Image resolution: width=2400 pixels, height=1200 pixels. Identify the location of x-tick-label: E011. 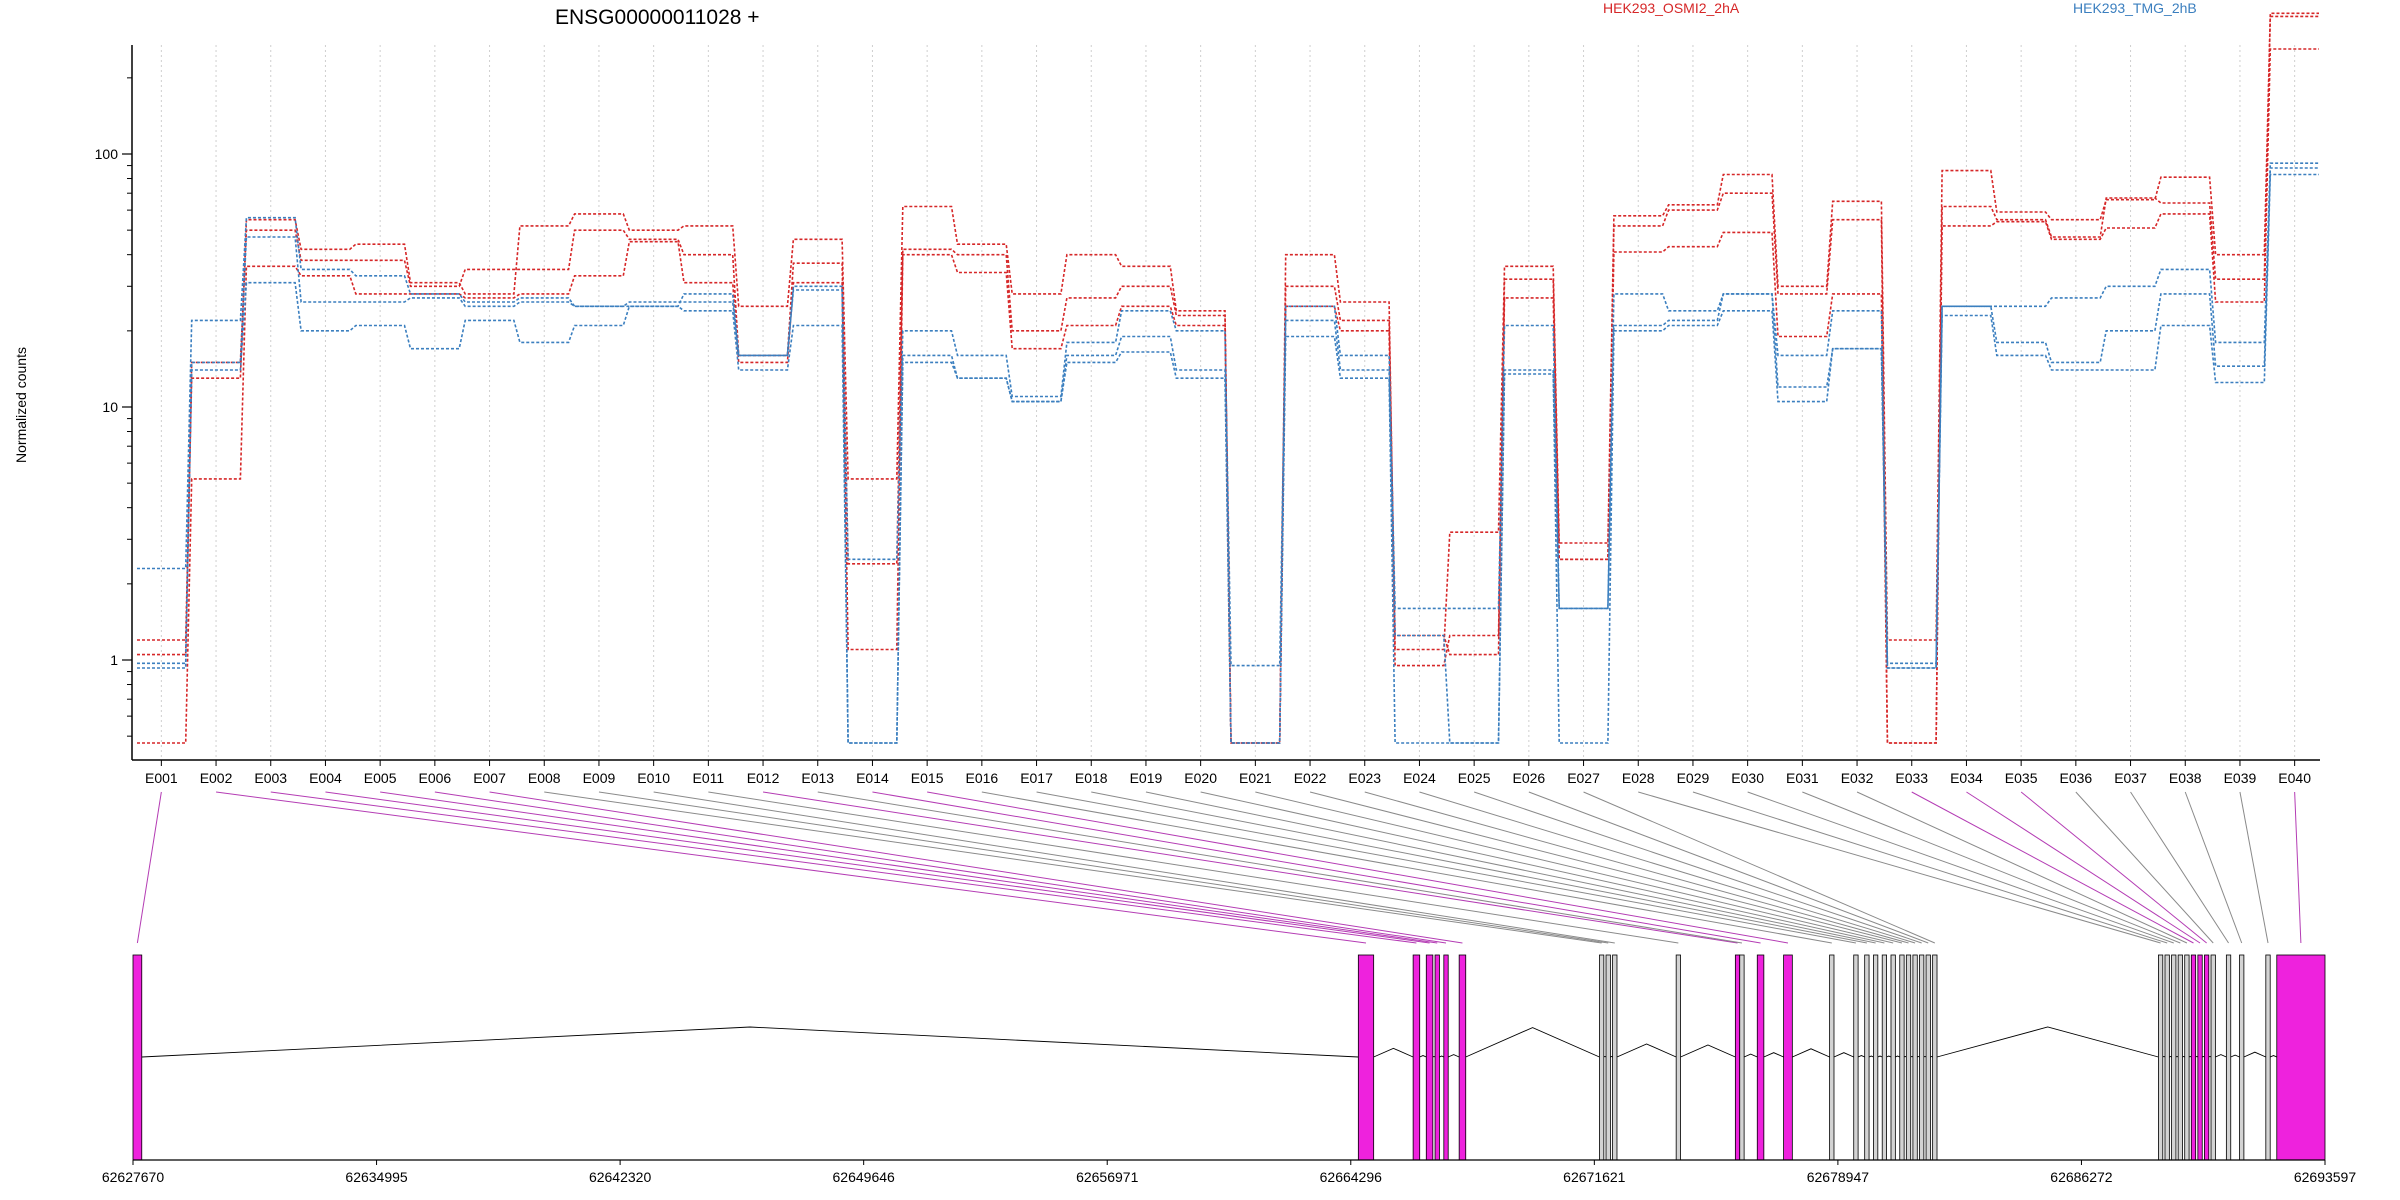
(709, 778).